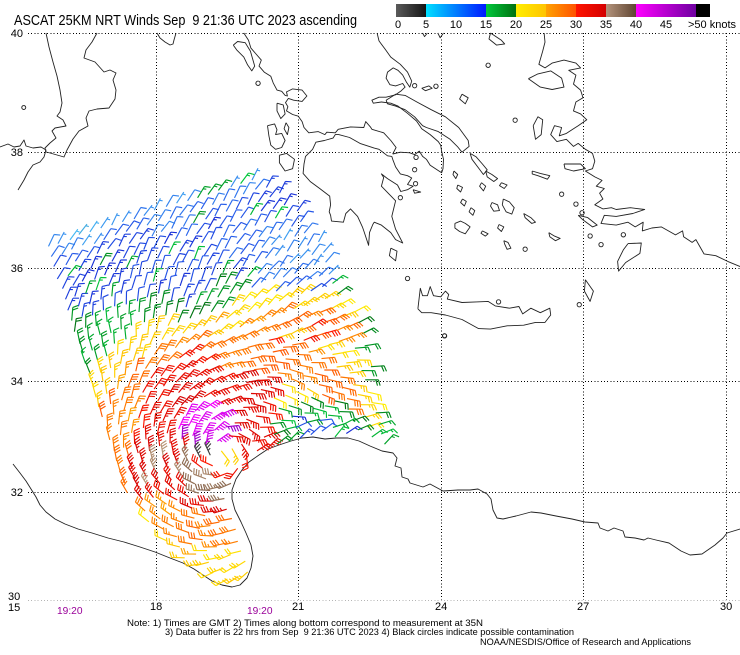 This screenshot has width=740, height=655. What do you see at coordinates (712, 25) in the screenshot?
I see `svg-text: >50 knots` at bounding box center [712, 25].